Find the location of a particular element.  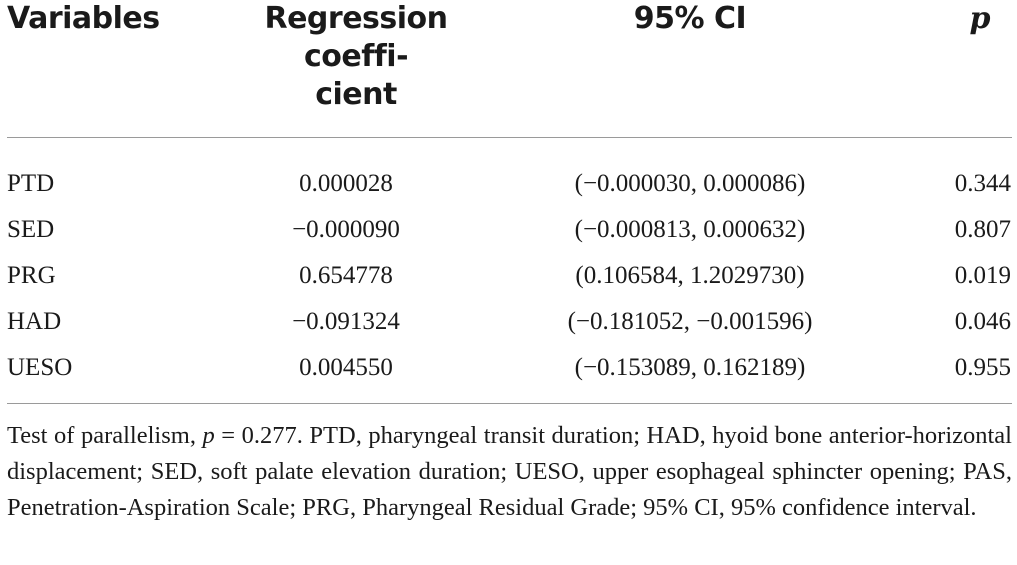

cell-ci: (−0.000030, 0.000086) is located at coordinates (690, 183).